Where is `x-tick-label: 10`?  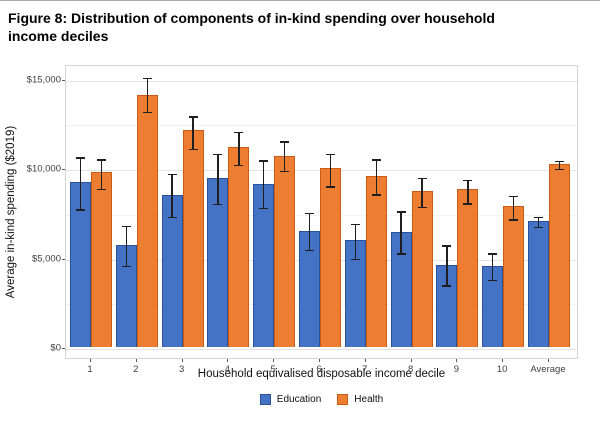 x-tick-label: 10 is located at coordinates (502, 369).